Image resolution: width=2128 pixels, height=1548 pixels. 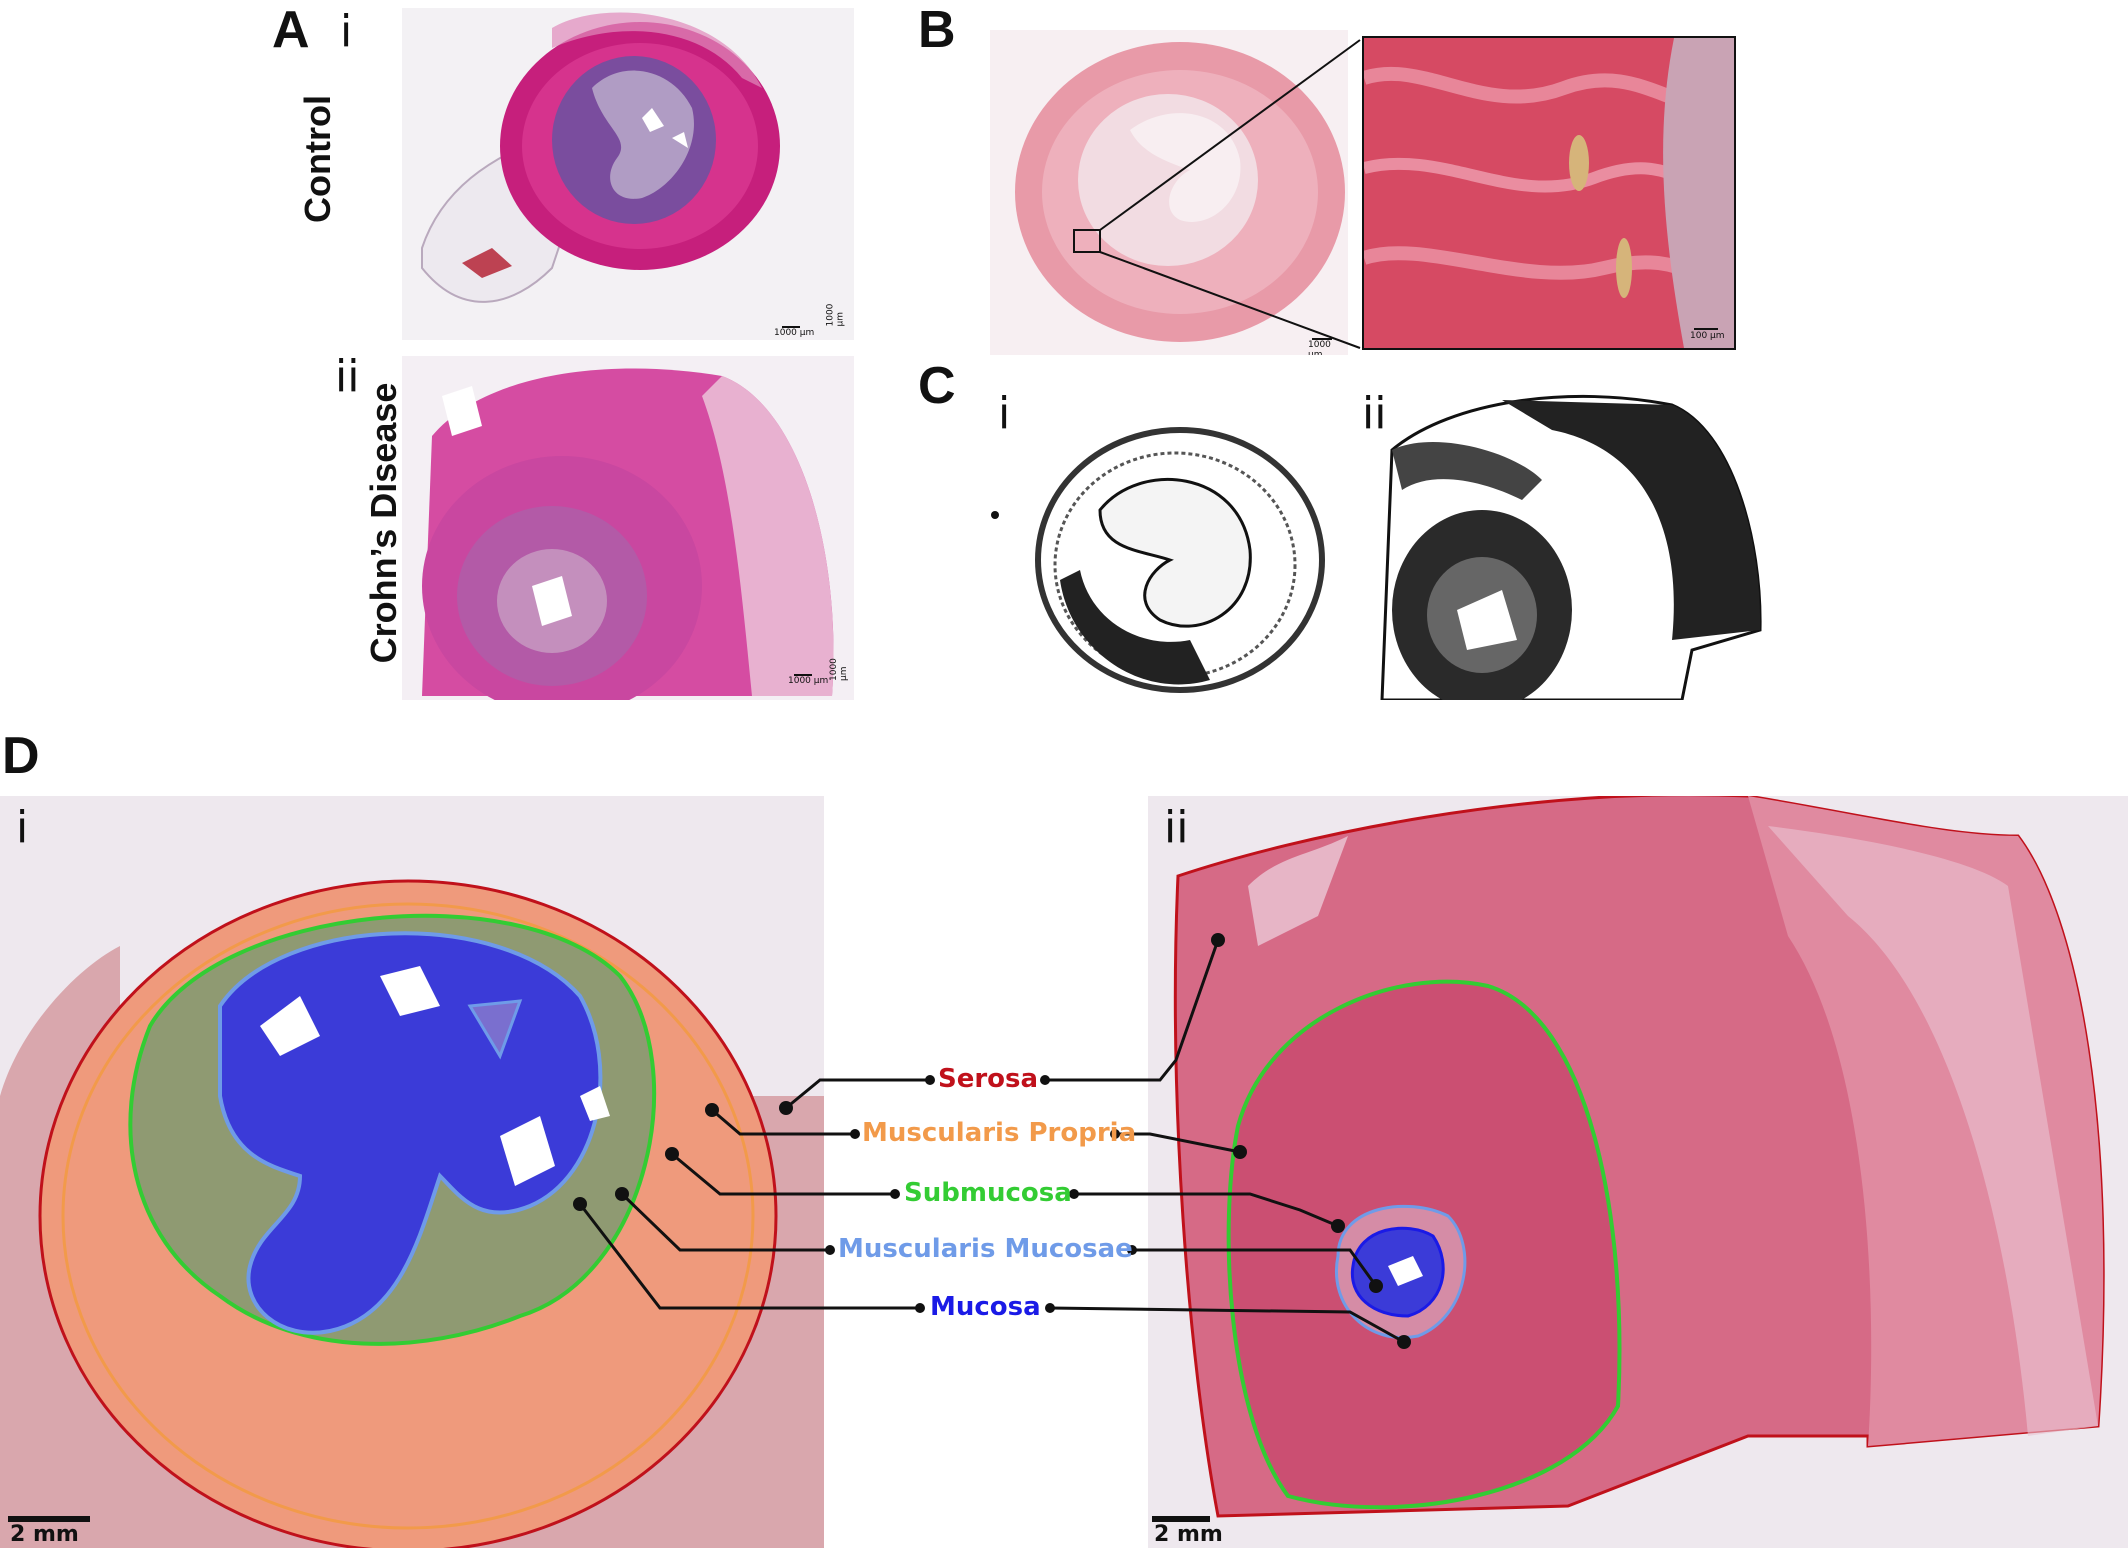 What do you see at coordinates (628, 528) in the screenshot?
I see `crohns-he-image: 1000 µm 1000 µm` at bounding box center [628, 528].